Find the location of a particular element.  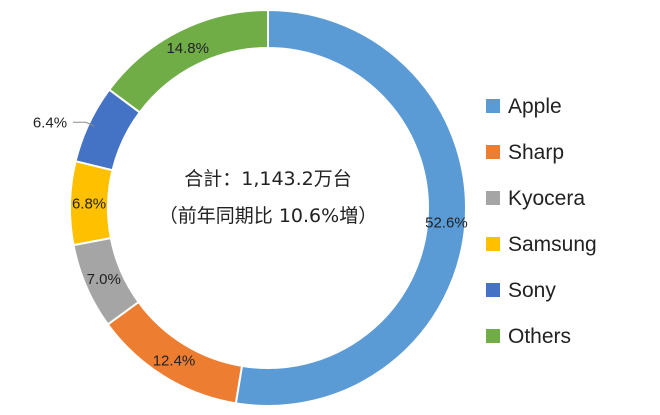

leader-line-sony is located at coordinates (84, 124).